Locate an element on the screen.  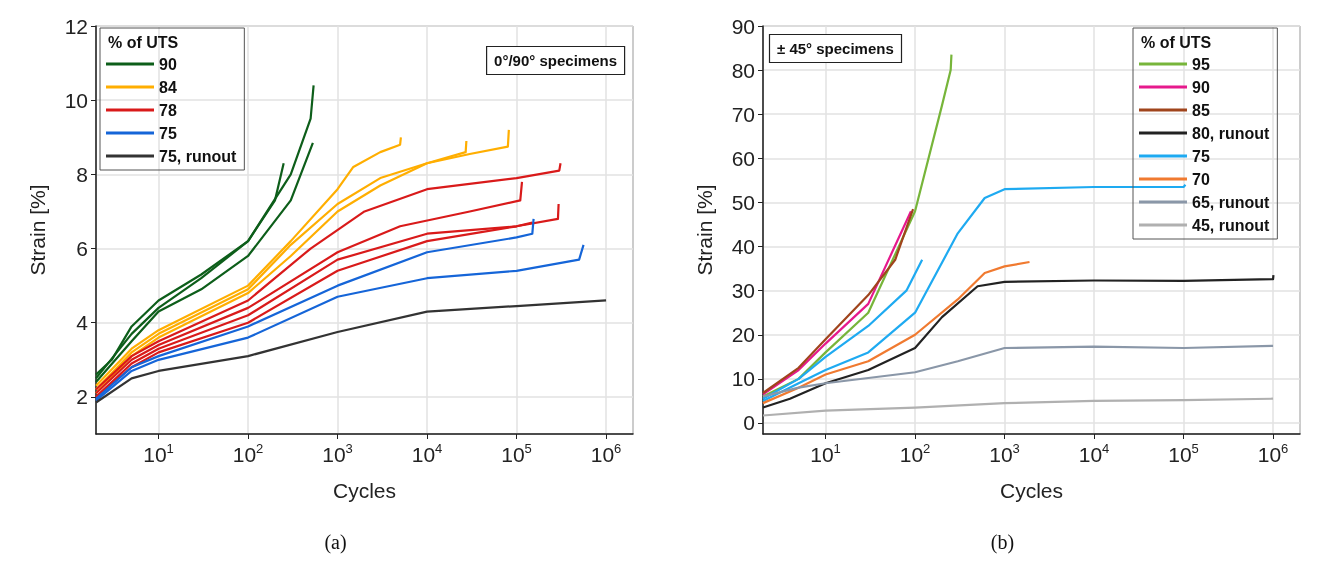
legend-label: 95 is located at coordinates (1201, 64).